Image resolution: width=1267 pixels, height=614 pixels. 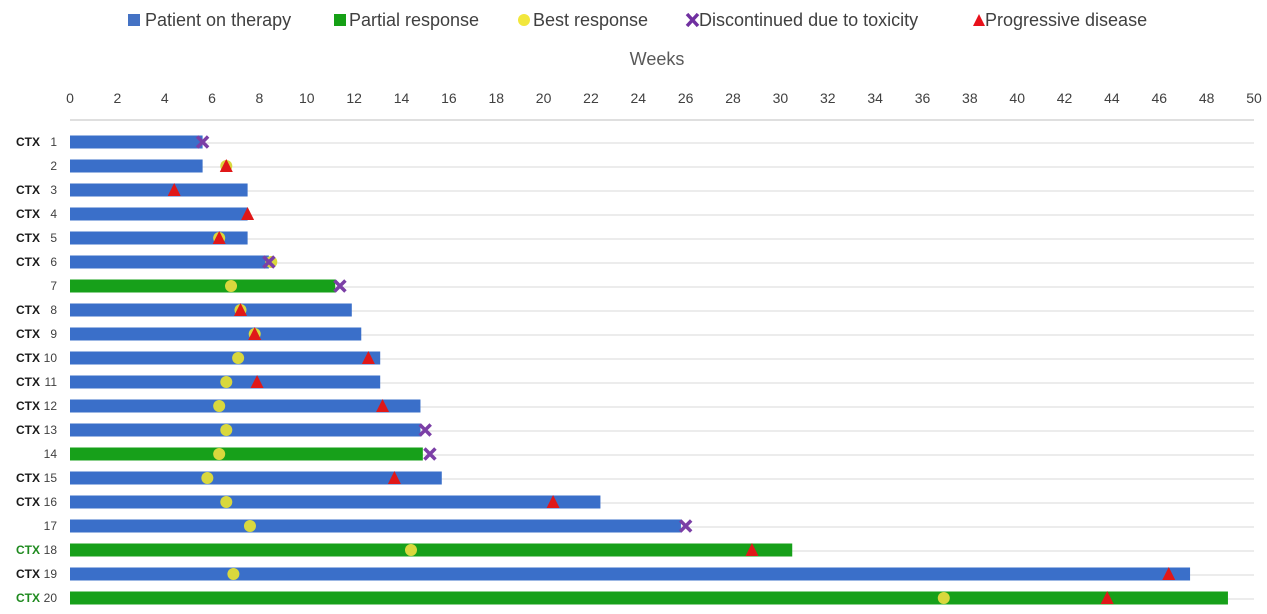 I want to click on patient-row: CTX 16, so click(x=635, y=502).